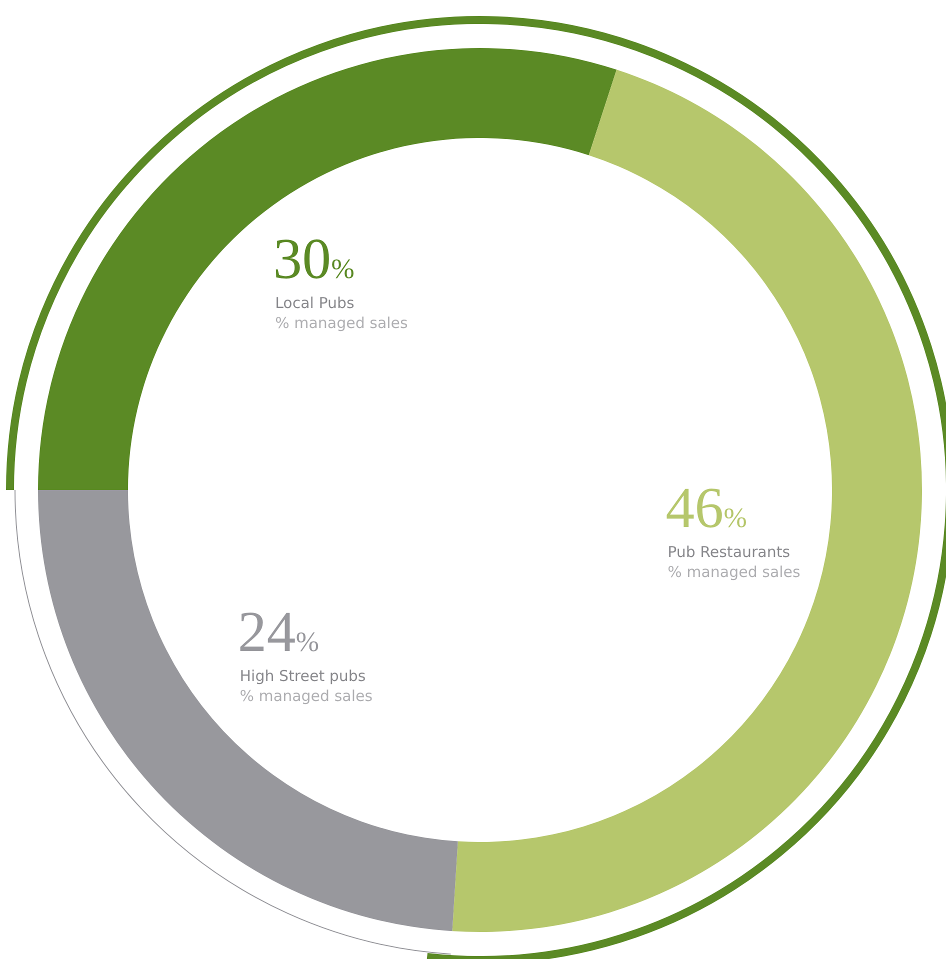  Describe the element at coordinates (706, 507) in the screenshot. I see `data-label: 46%` at that location.